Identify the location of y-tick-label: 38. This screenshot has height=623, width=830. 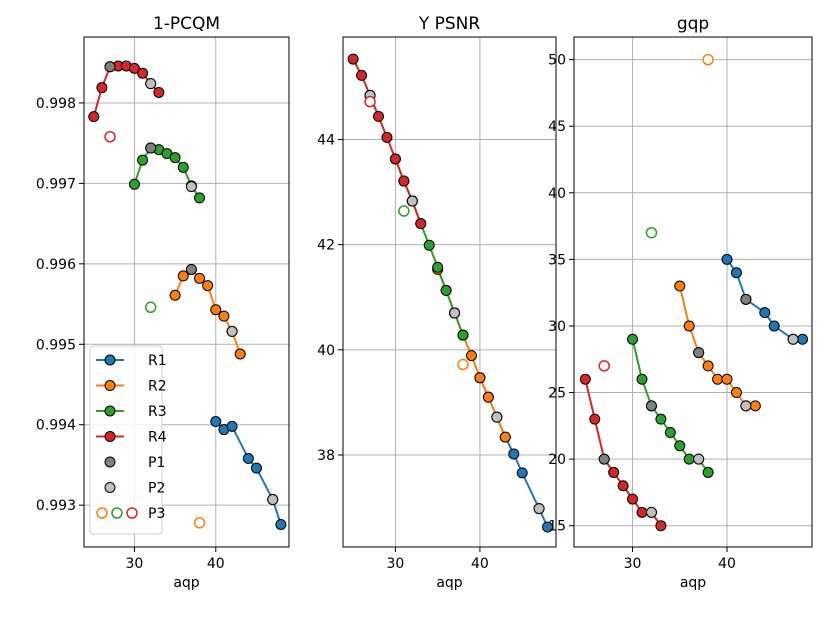
(326, 456).